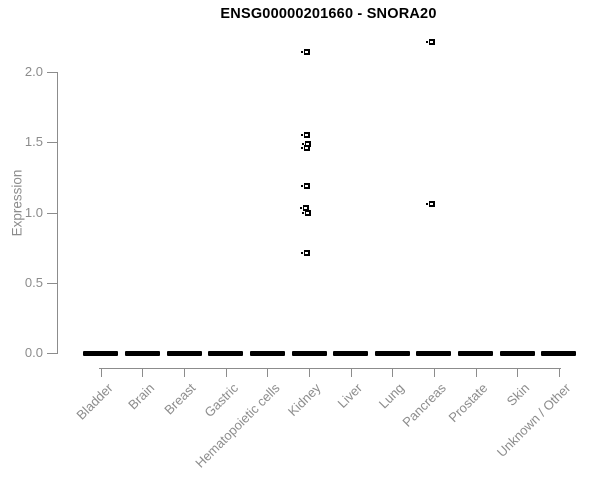 This screenshot has width=600, height=500. Describe the element at coordinates (33, 282) in the screenshot. I see `y-tick-label: 0.5` at that location.